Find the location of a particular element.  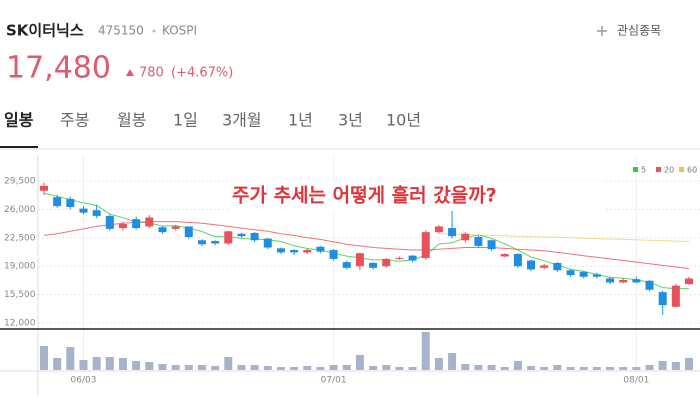

y-tick-label: 22,500 is located at coordinates (20, 238).